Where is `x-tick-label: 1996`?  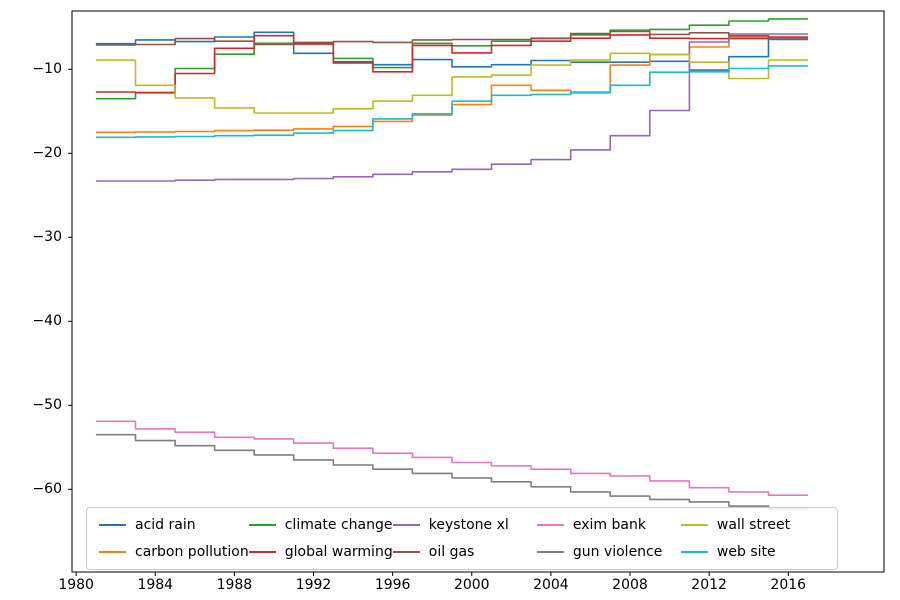 x-tick-label: 1996 is located at coordinates (392, 585).